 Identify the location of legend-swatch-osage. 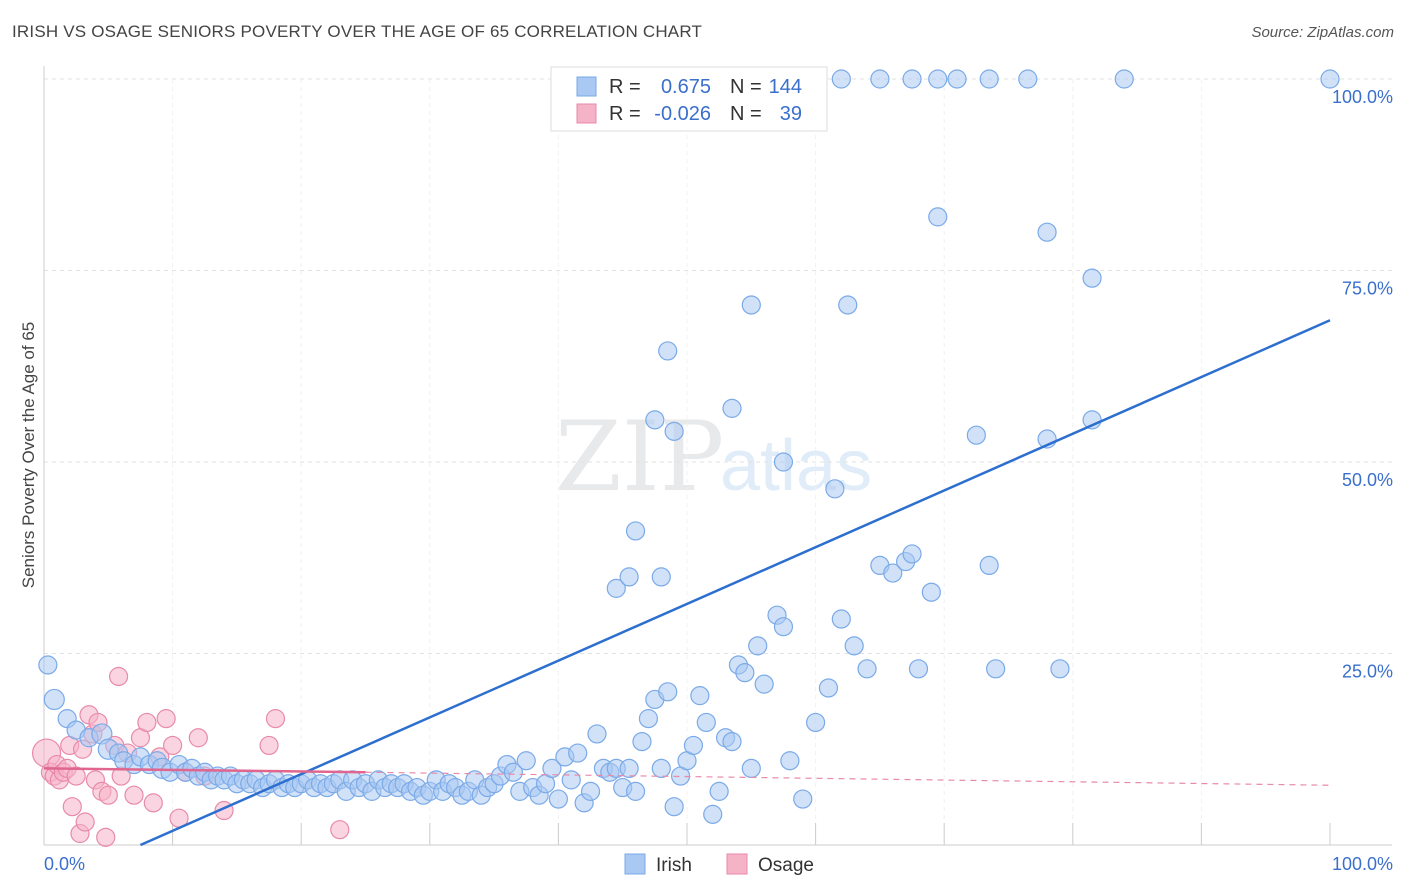
(586, 113).